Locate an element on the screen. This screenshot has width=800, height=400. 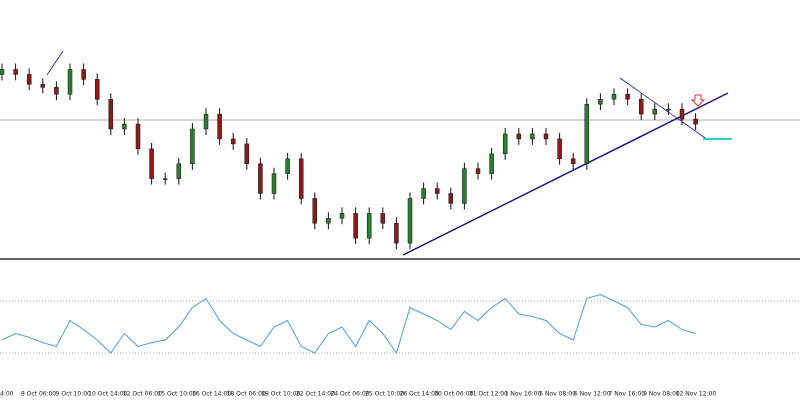
x-tick-label: 8 Oct 06:00 is located at coordinates (38, 394).